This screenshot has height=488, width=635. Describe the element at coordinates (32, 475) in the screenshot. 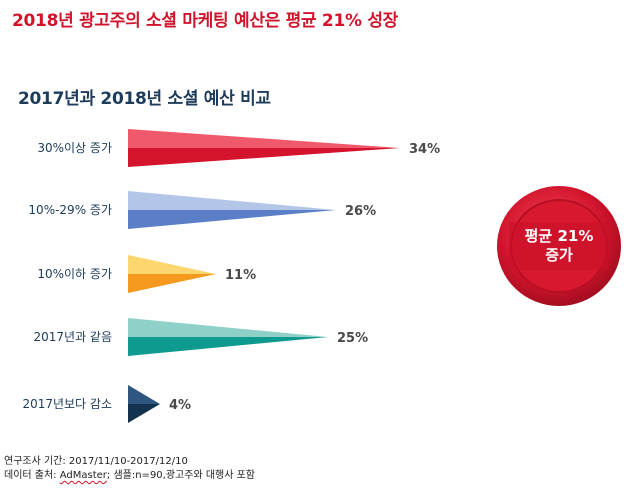

I see `source-prefix: 데이터 출처:` at that location.